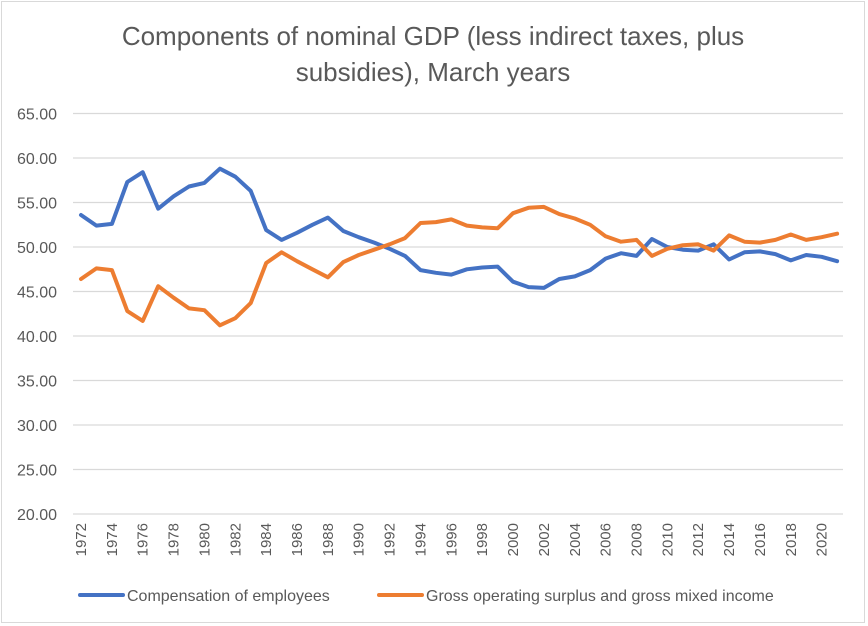 This screenshot has height=626, width=868. I want to click on legend-item-compensation: Compensation of employees, so click(204, 596).